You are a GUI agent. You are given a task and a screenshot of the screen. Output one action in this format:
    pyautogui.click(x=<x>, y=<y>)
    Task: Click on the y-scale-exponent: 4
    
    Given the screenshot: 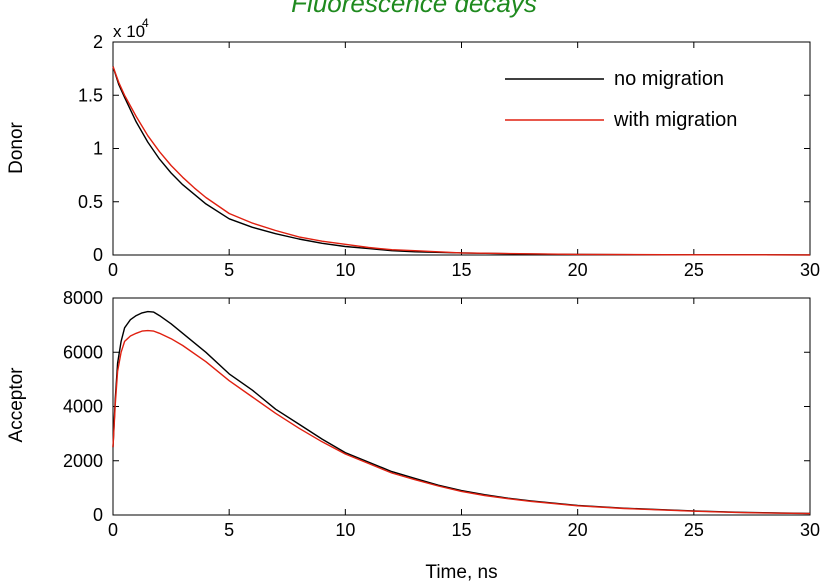 What is the action you would take?
    pyautogui.click(x=145, y=23)
    